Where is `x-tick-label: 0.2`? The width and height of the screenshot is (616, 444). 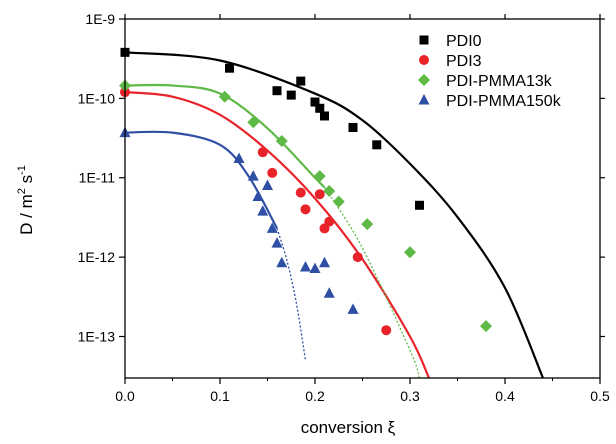
x-tick-label: 0.2 is located at coordinates (315, 396).